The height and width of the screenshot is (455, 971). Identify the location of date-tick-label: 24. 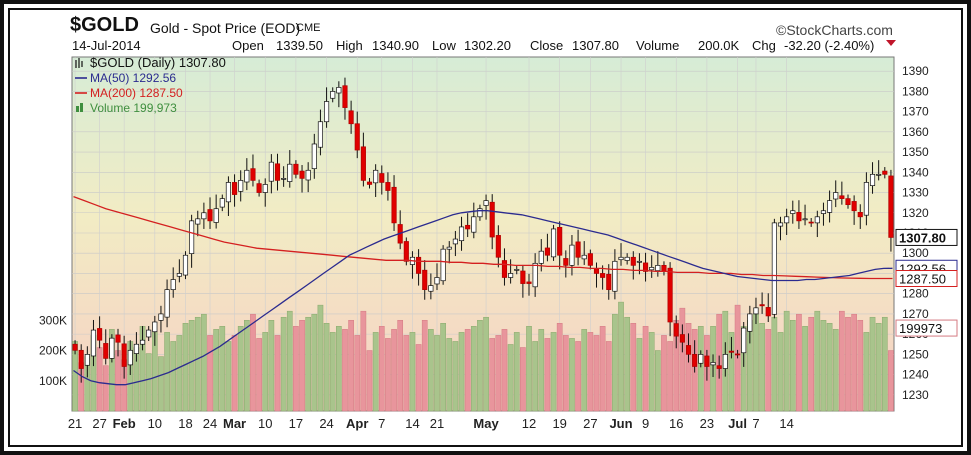
(326, 423).